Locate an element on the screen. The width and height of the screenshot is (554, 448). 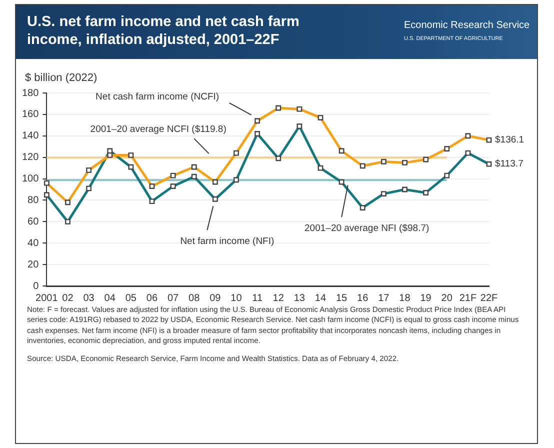
y-tick-label: 100 is located at coordinates (31, 179).